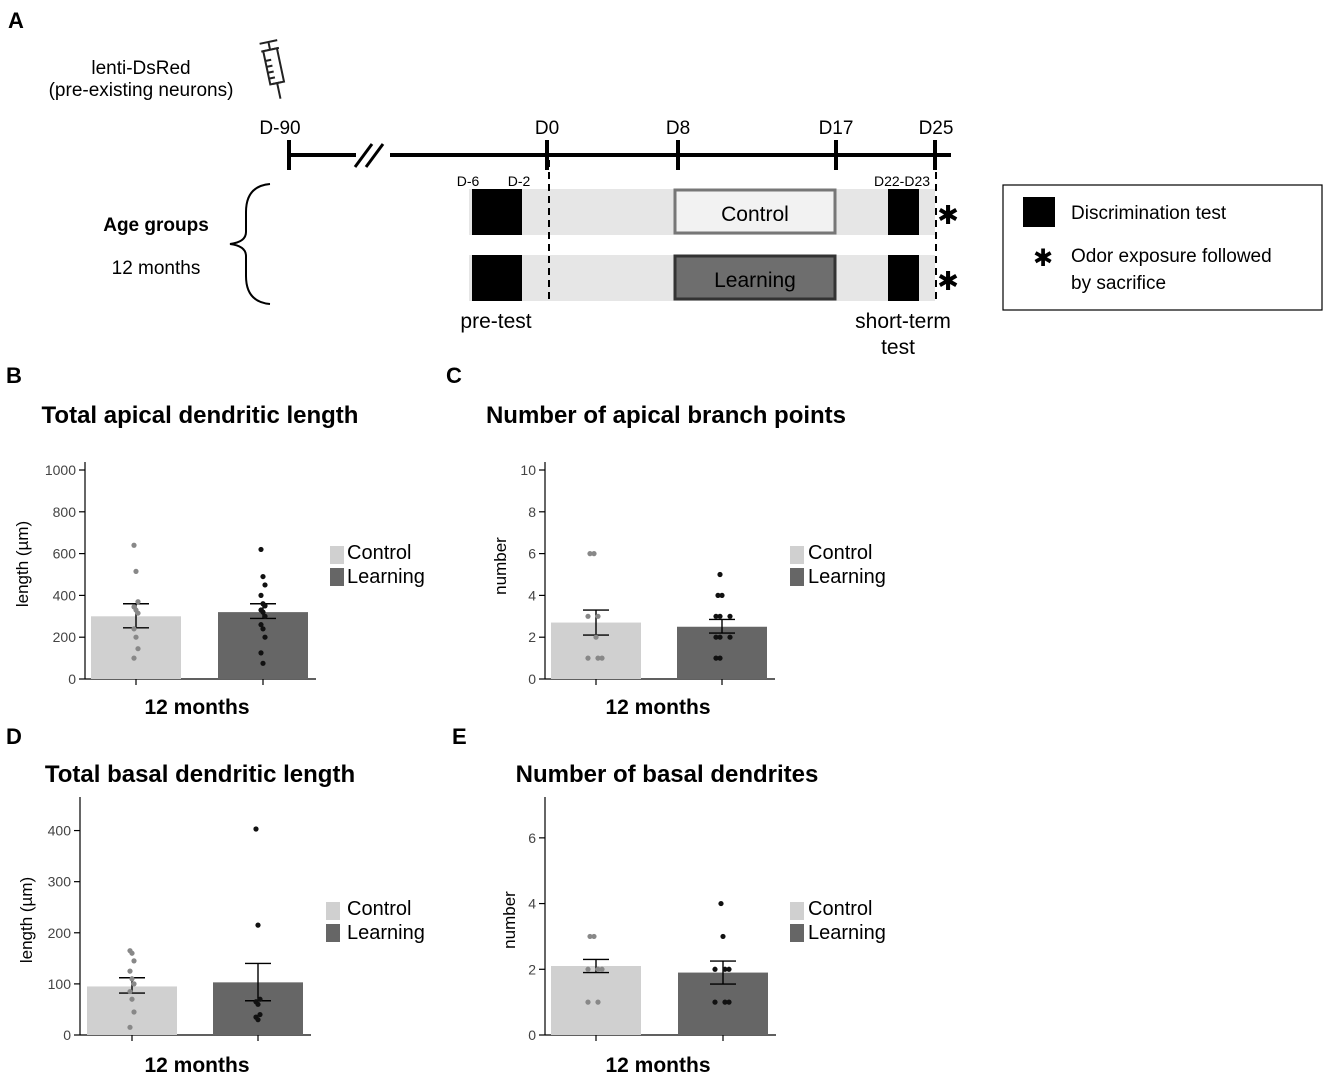 This screenshot has height=1077, width=1328. What do you see at coordinates (497, 278) in the screenshot?
I see `discrimination-block` at bounding box center [497, 278].